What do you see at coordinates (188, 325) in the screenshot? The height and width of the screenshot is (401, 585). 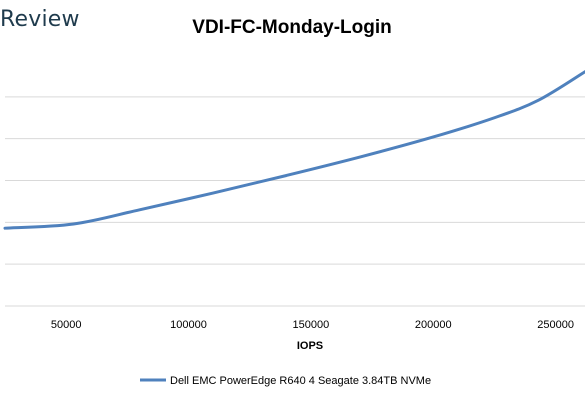 I see `x-tick-label-1: 100000` at bounding box center [188, 325].